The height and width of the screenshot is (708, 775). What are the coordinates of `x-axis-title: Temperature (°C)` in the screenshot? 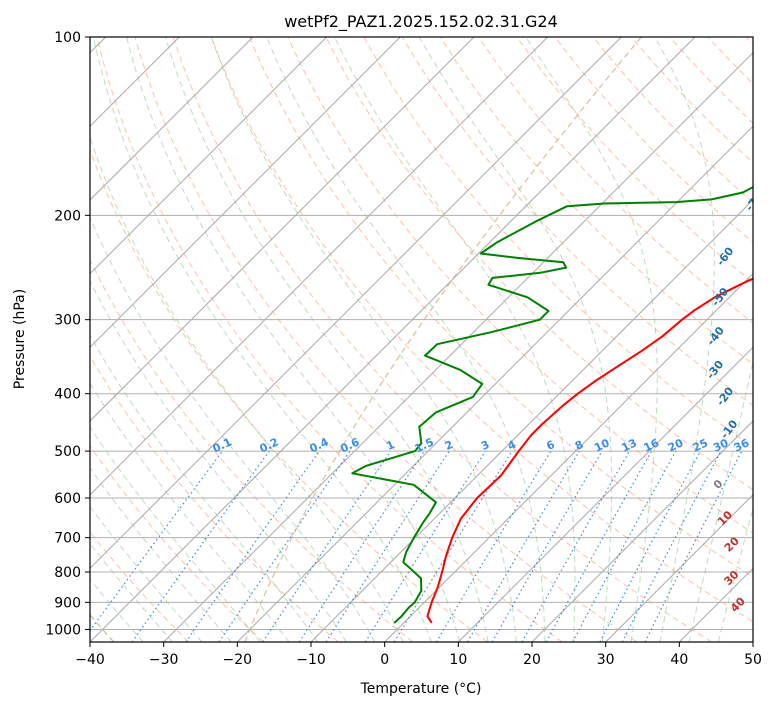 It's located at (421, 689).